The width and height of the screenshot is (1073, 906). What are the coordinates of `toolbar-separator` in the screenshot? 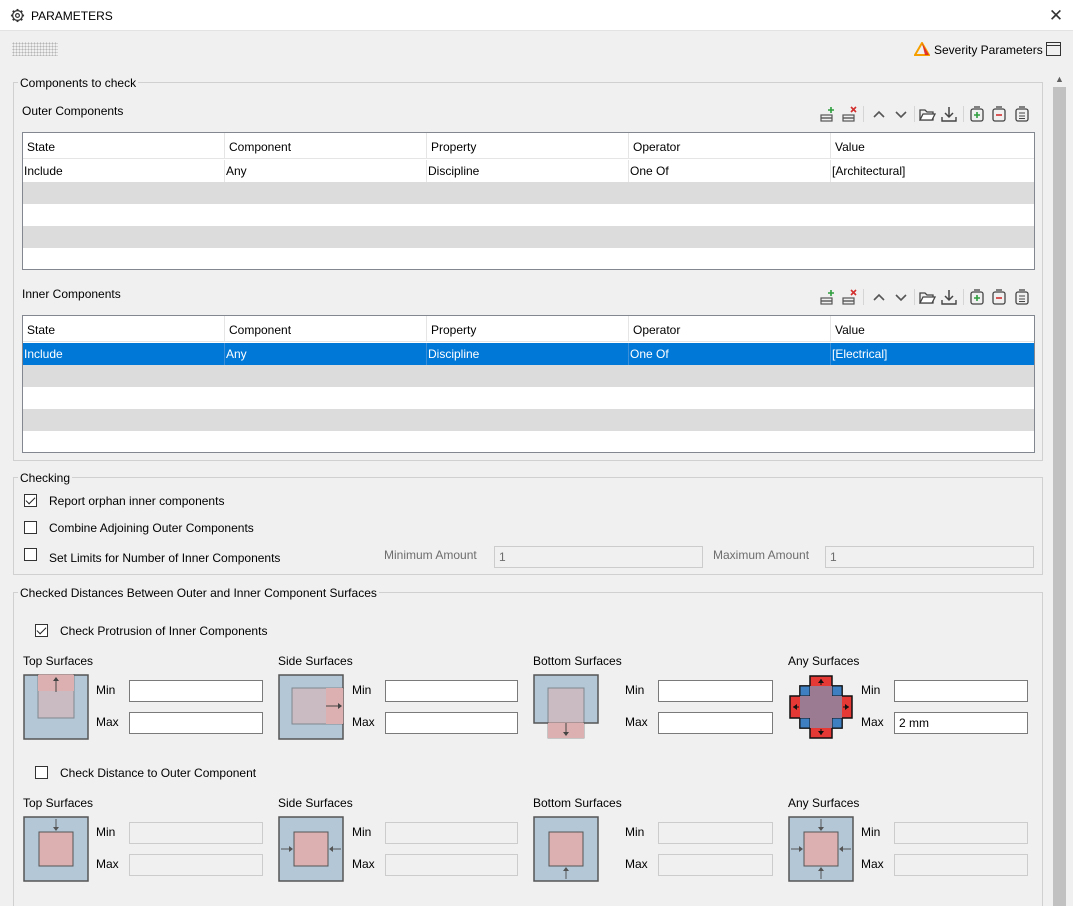 It's located at (963, 297).